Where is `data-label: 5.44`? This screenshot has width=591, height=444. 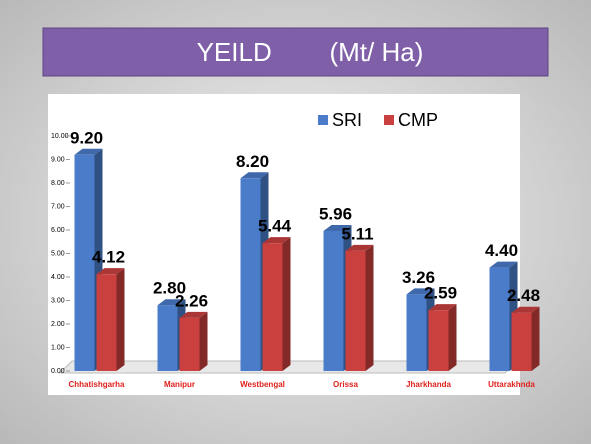 data-label: 5.44 is located at coordinates (275, 226).